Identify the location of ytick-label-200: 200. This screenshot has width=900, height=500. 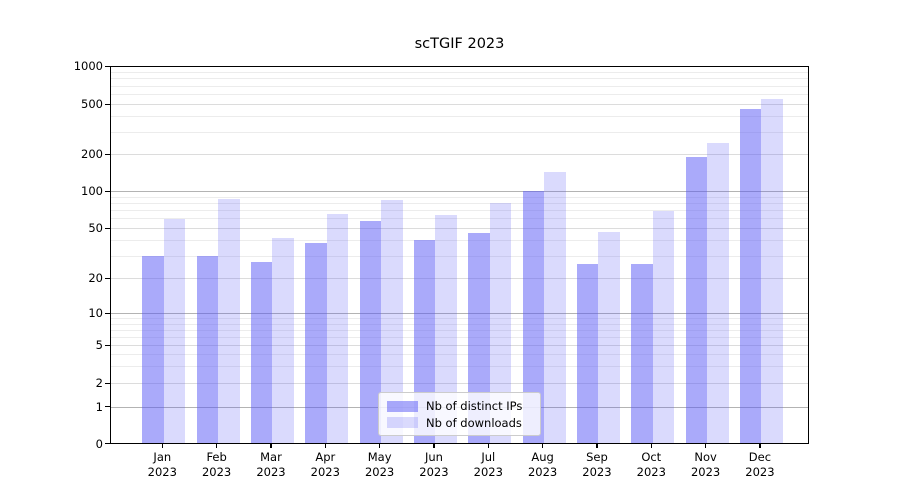
(92, 154).